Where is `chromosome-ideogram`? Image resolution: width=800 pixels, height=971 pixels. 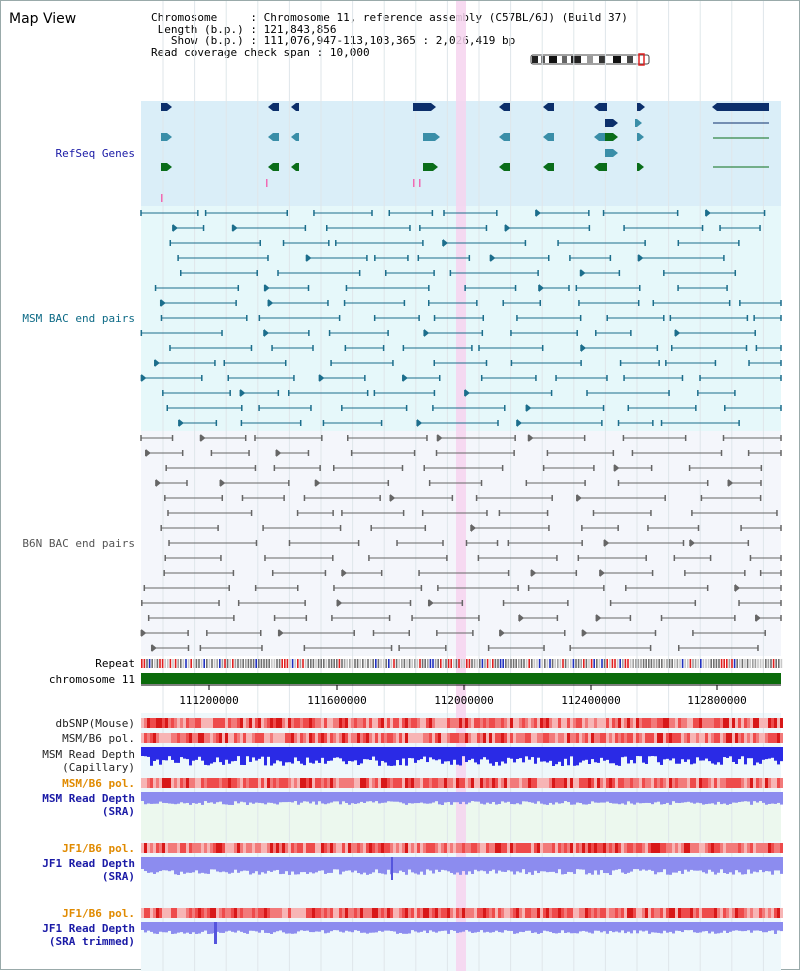
chromosome-ideogram is located at coordinates (592, 60).